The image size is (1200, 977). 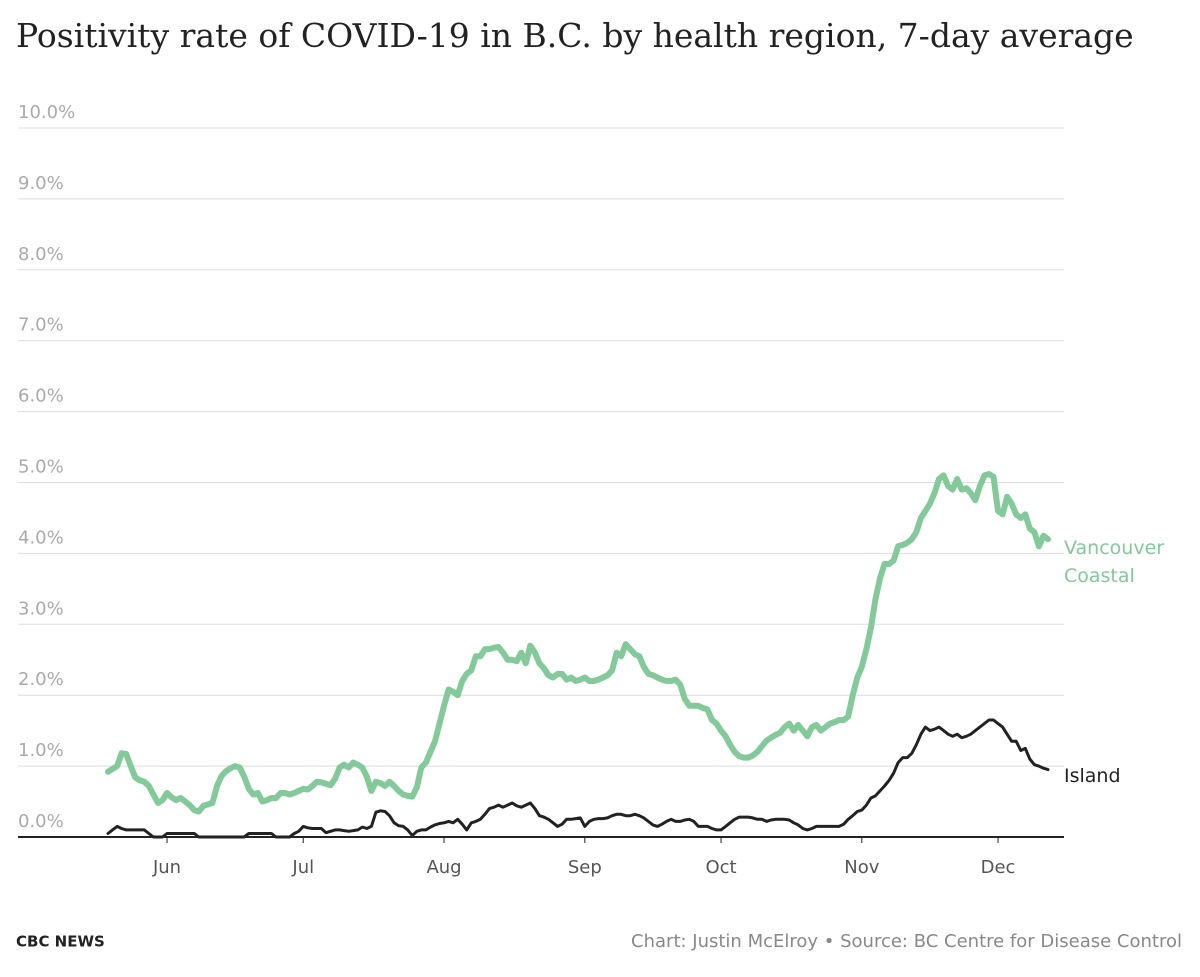 What do you see at coordinates (166, 867) in the screenshot?
I see `x-tick-label: Jun` at bounding box center [166, 867].